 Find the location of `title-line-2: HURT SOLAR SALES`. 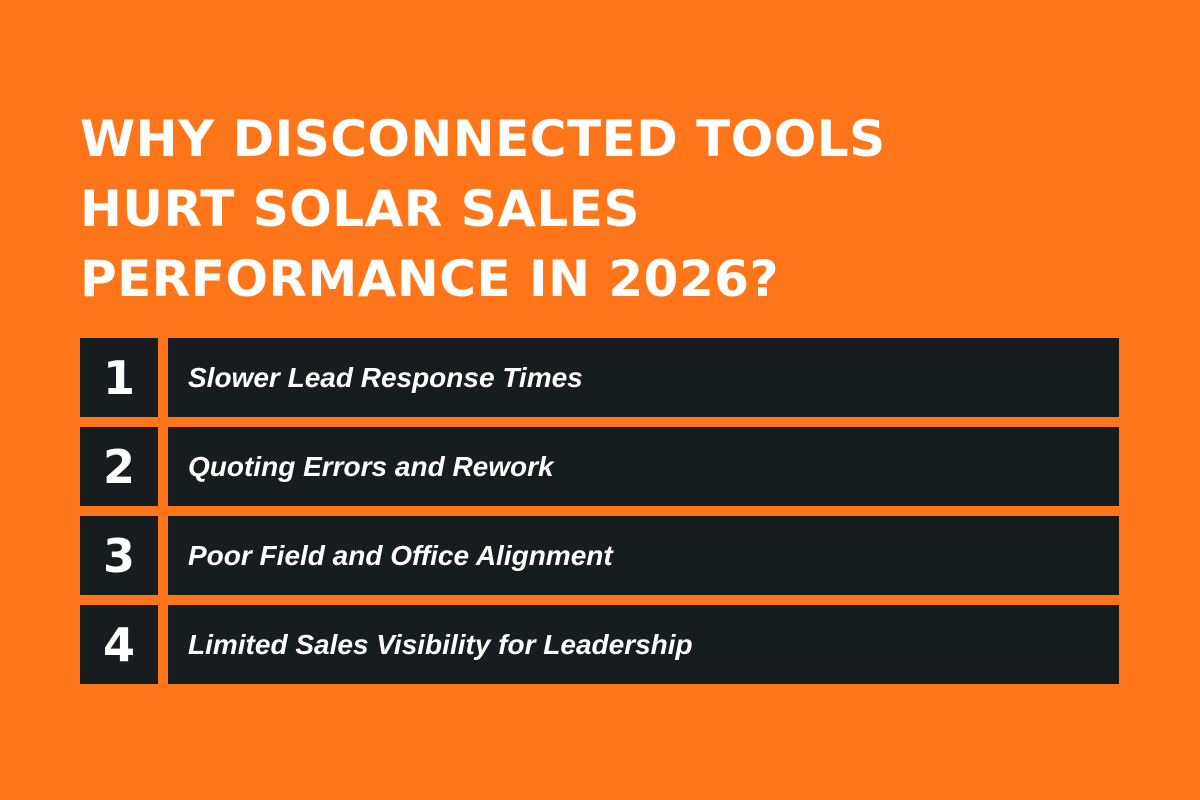

title-line-2: HURT SOLAR SALES is located at coordinates (360, 209).